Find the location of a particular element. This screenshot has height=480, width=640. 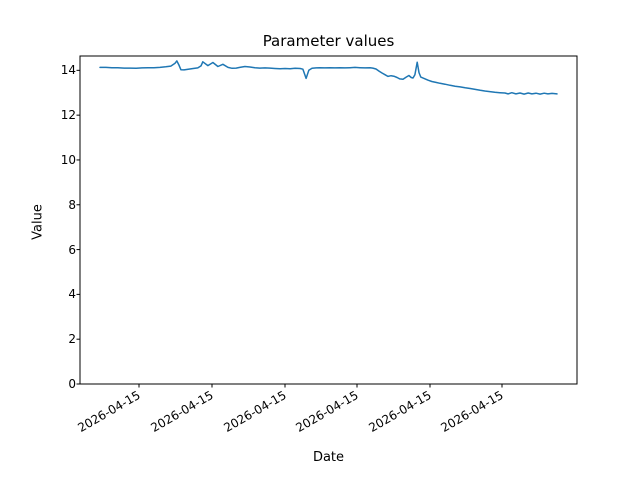

x-axis-label: Date is located at coordinates (328, 457).